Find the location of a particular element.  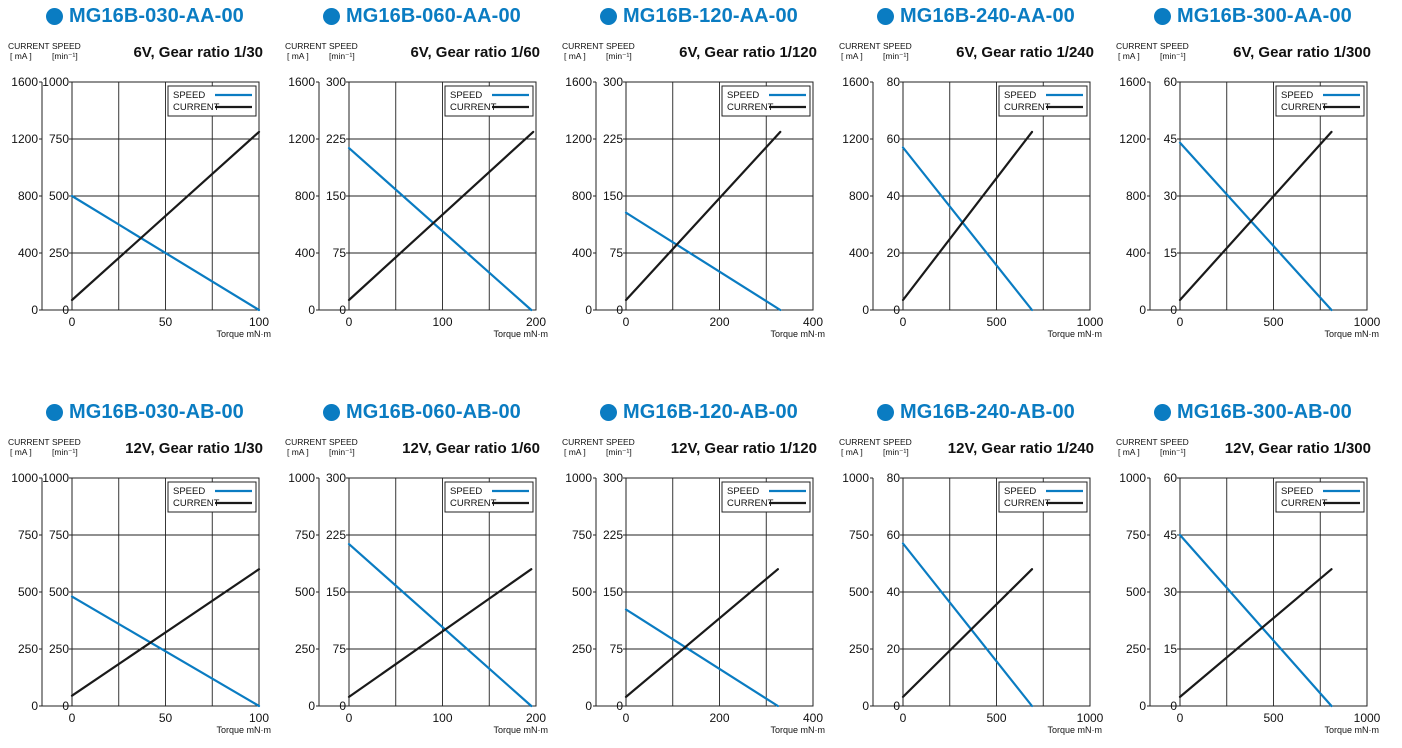

model-name: MG16B-030-AA-00 is located at coordinates (156, 15).